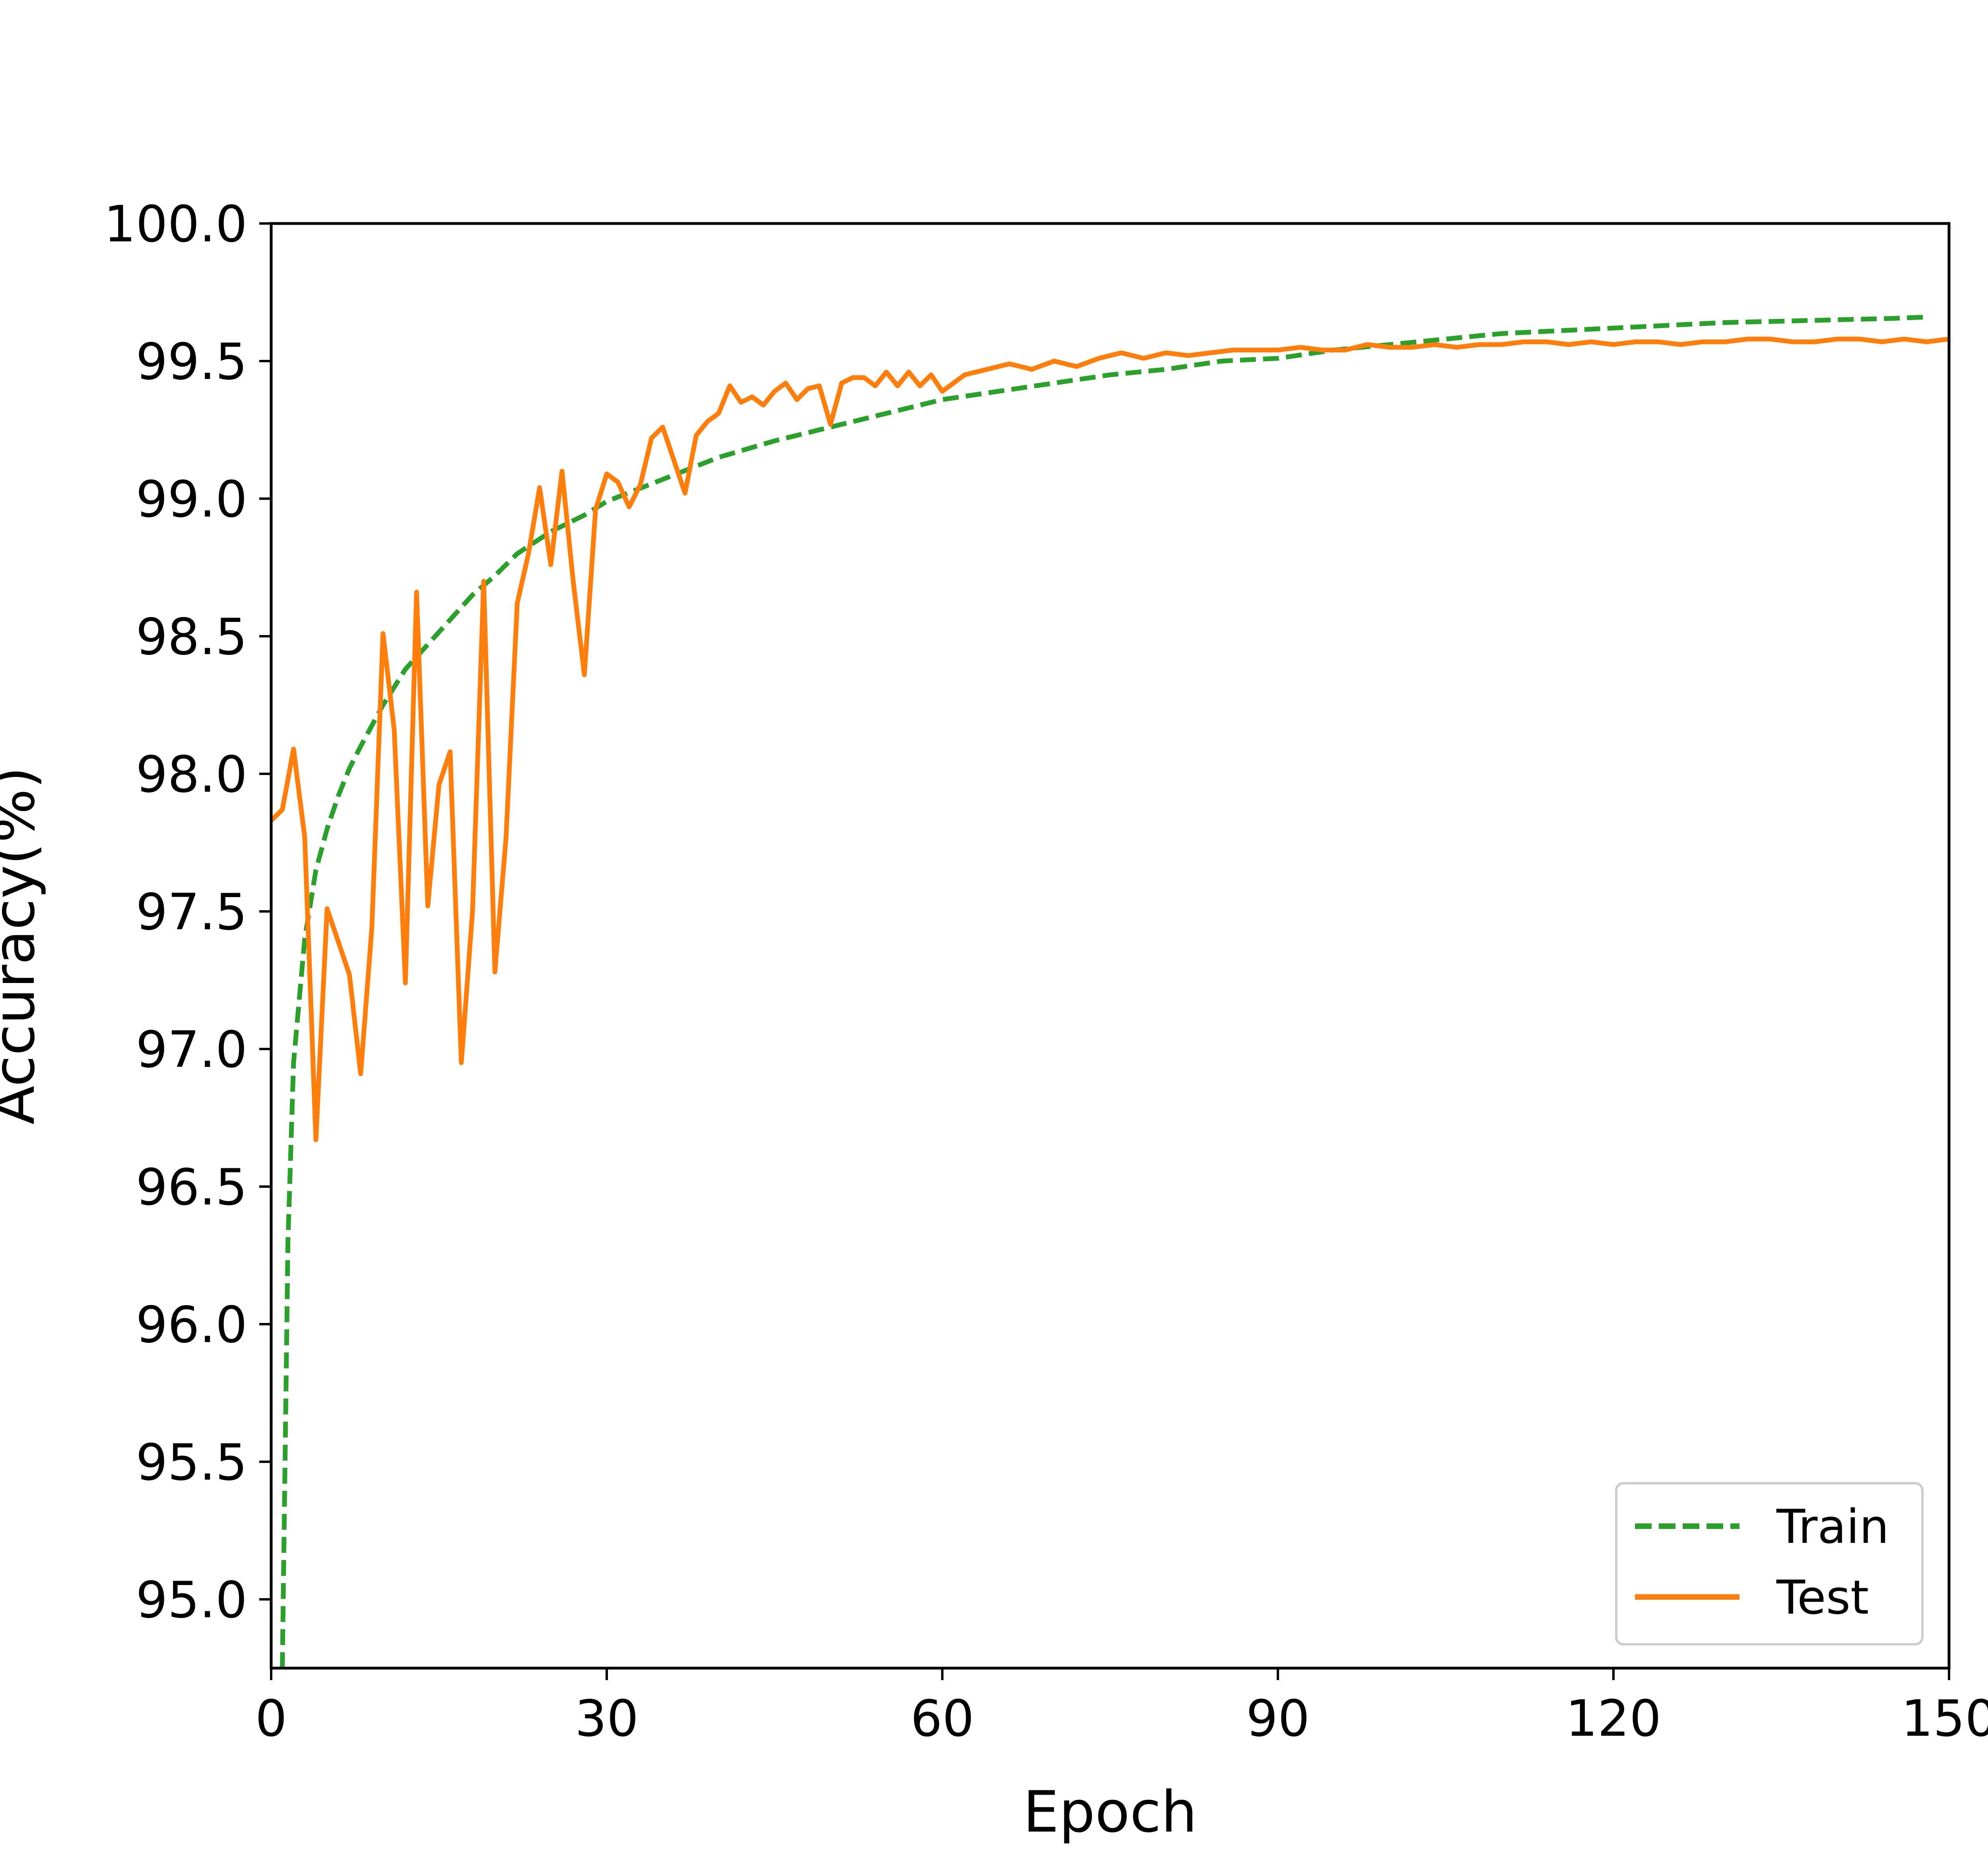 The height and width of the screenshot is (1861, 1988). Describe the element at coordinates (191, 1600) in the screenshot. I see `y-tick-label: 95.0` at that location.